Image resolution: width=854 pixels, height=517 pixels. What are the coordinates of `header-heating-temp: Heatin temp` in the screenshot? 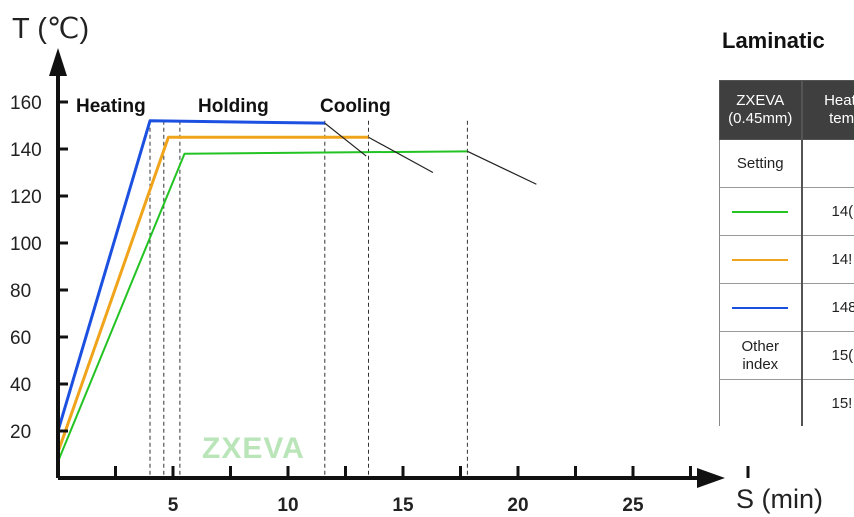 It's located at (827, 110).